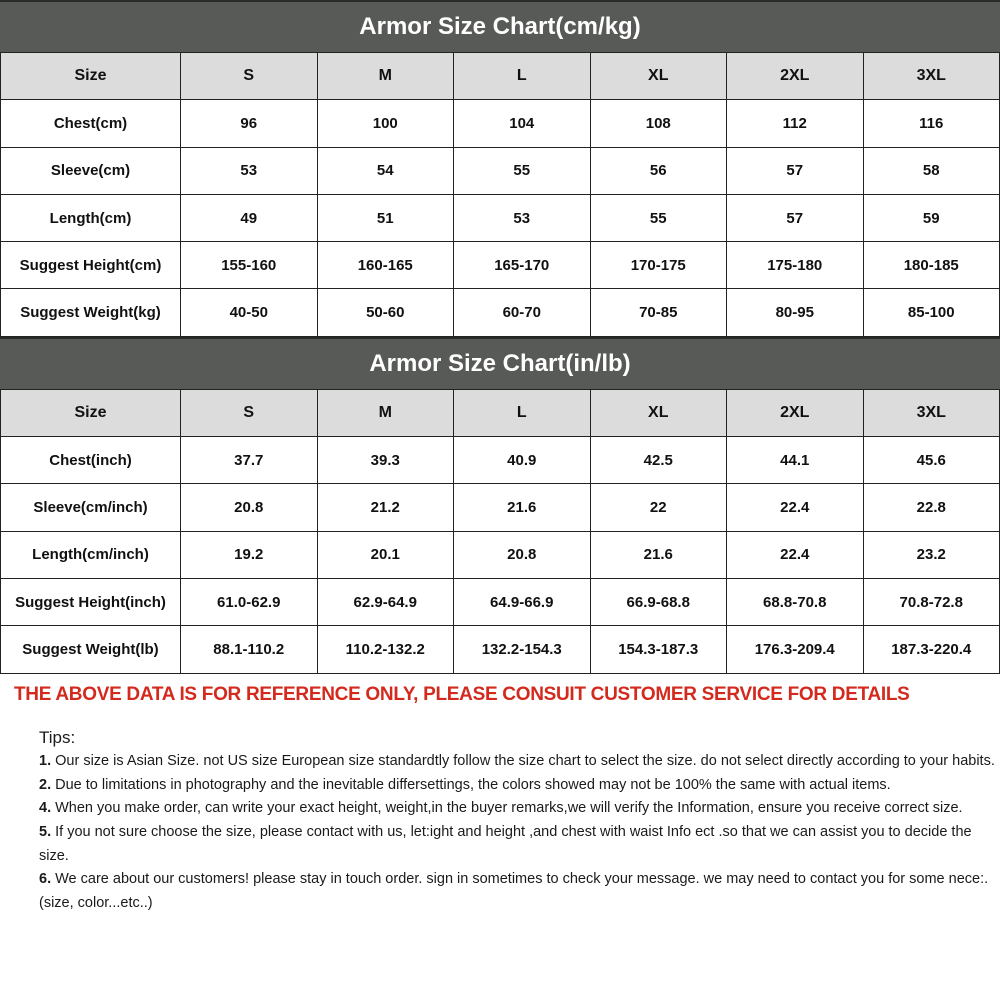  Describe the element at coordinates (795, 460) in the screenshot. I see `value-cell: 44.1` at that location.